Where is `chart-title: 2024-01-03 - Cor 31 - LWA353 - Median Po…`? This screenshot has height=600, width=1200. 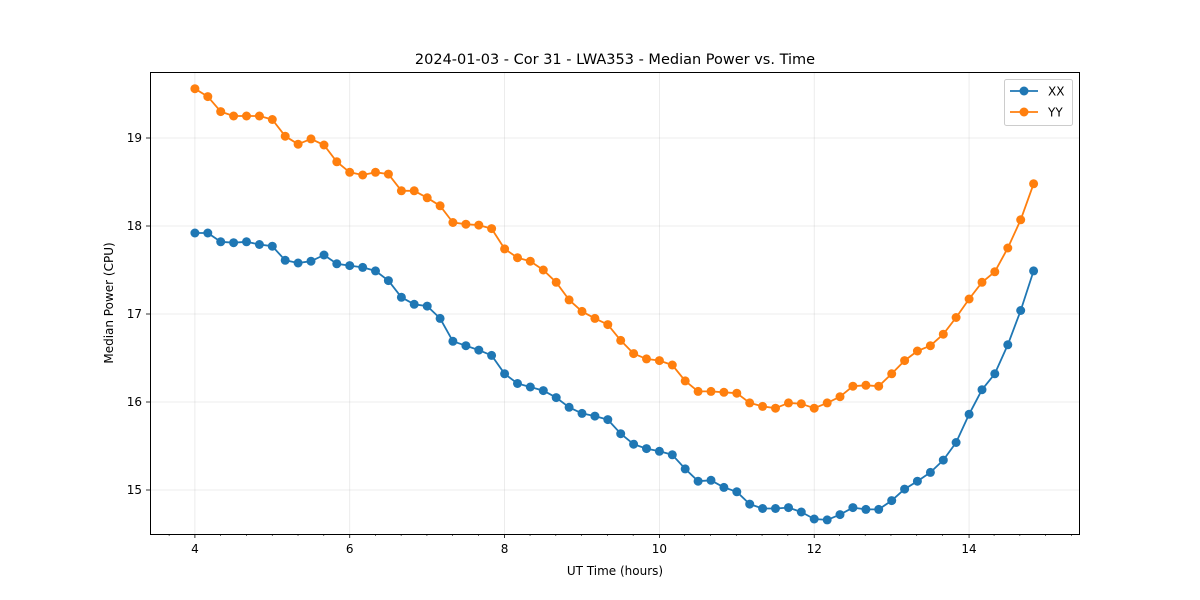
chart-title: 2024-01-03 - Cor 31 - LWA353 - Median Po… is located at coordinates (615, 60).